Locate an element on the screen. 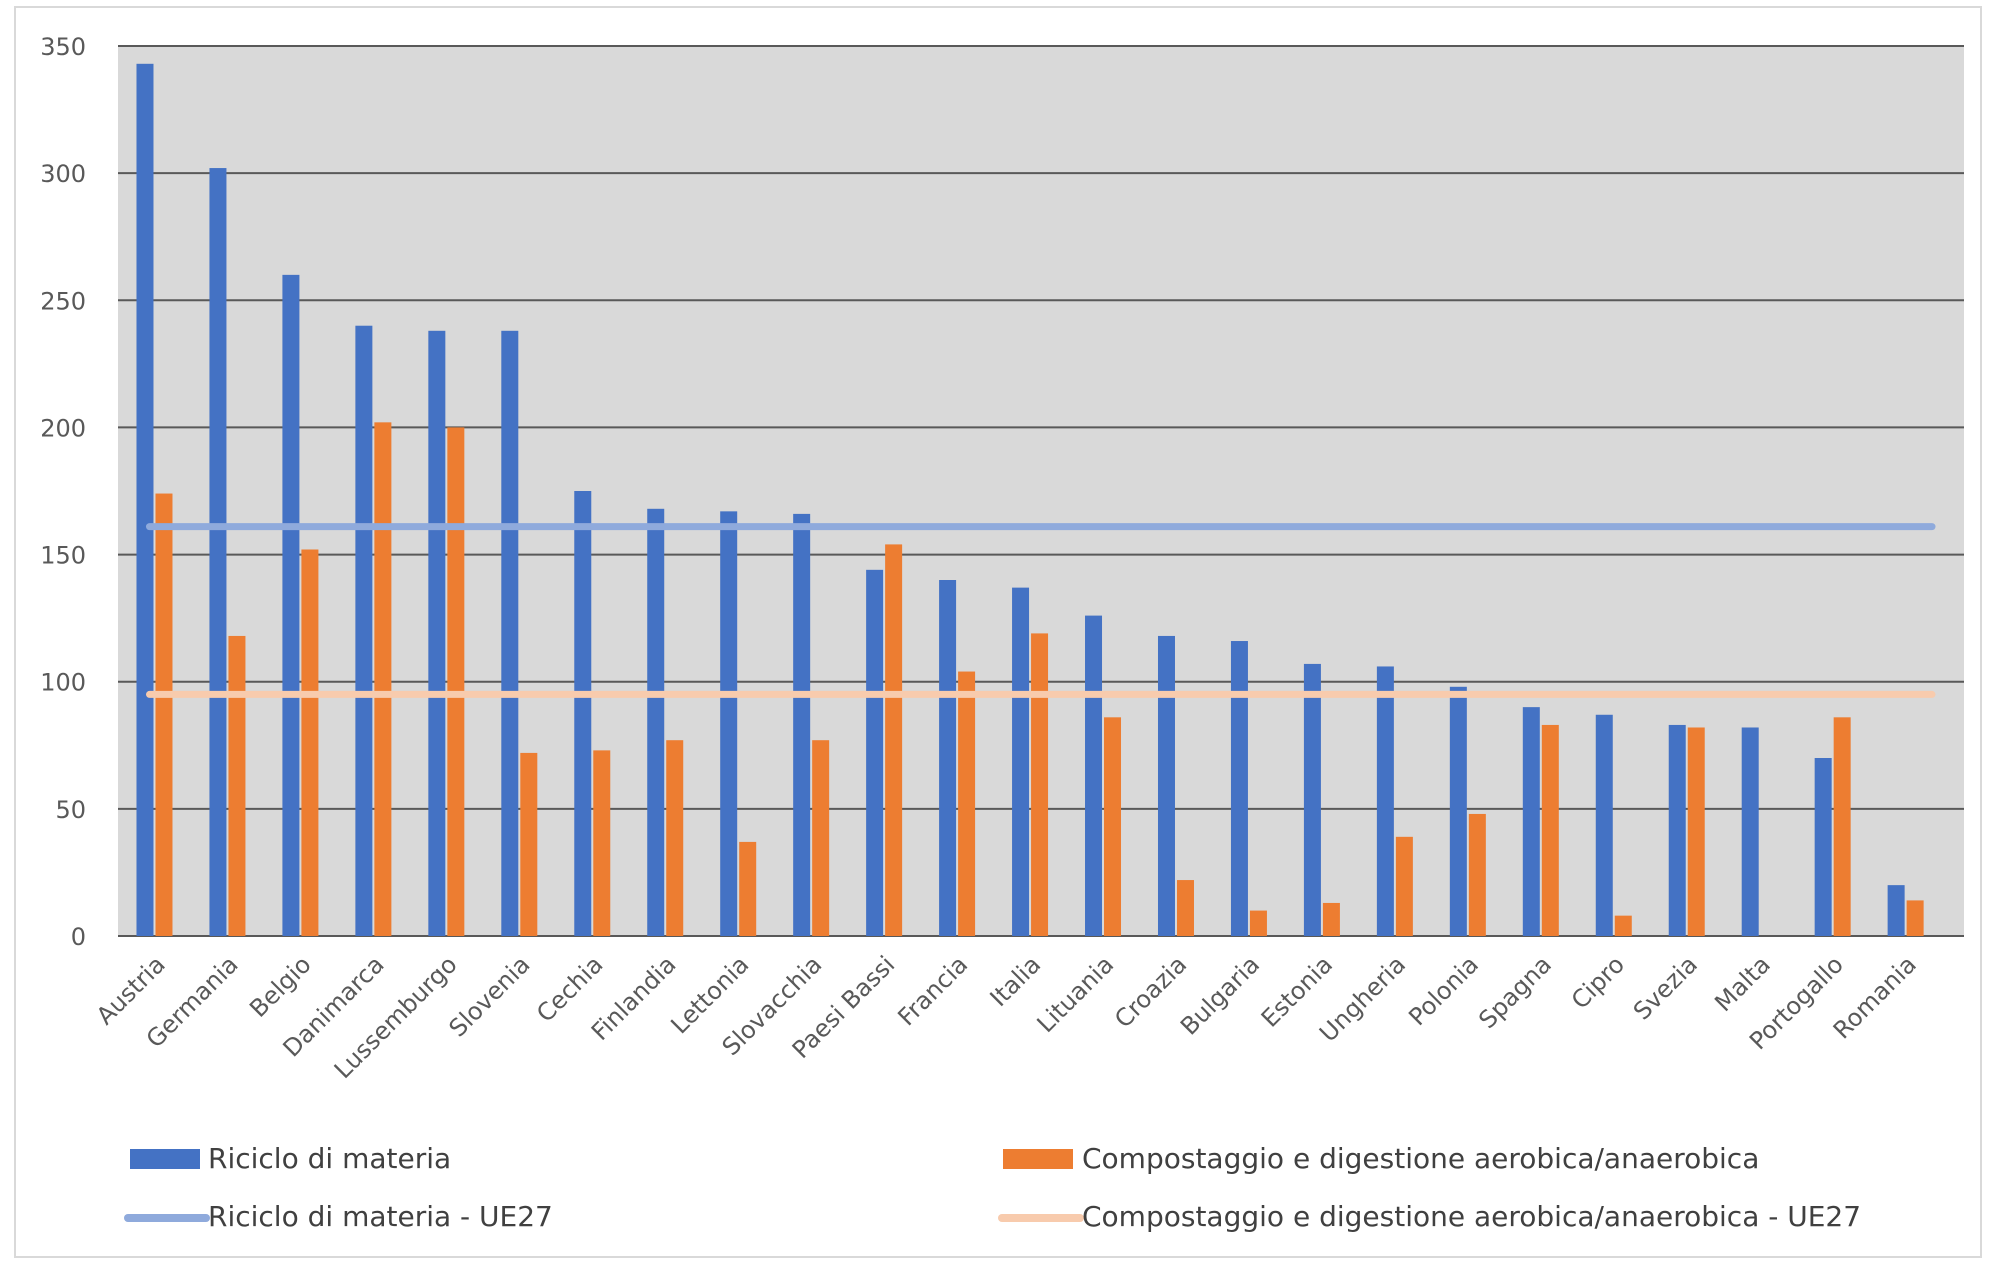 The height and width of the screenshot is (1270, 1997). x-tick-label: Belgio is located at coordinates (280, 986).